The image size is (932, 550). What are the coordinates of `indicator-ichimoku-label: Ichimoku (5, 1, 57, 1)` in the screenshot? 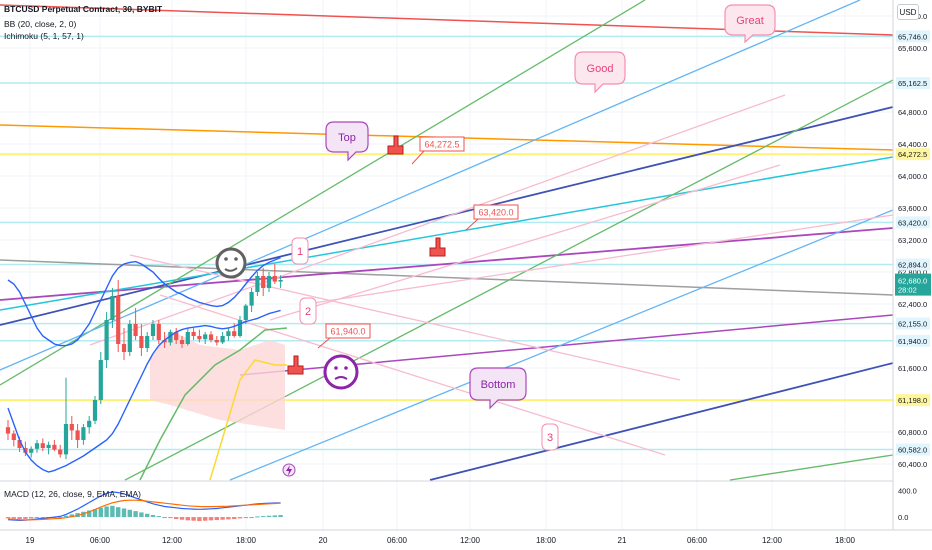 It's located at (44, 36).